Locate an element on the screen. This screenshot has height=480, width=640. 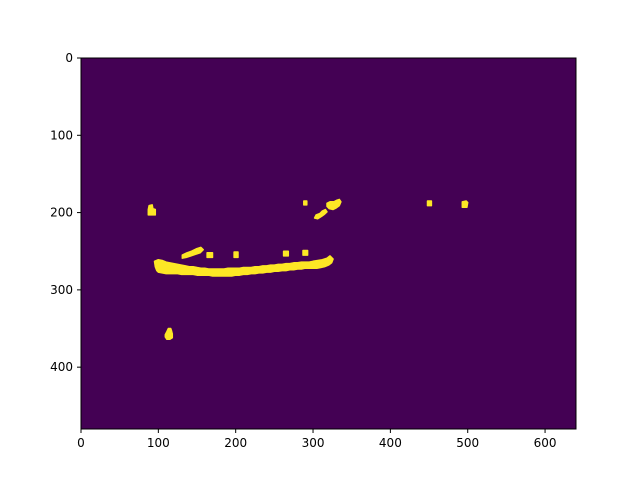
x-tick-label: 0 is located at coordinates (81, 443).